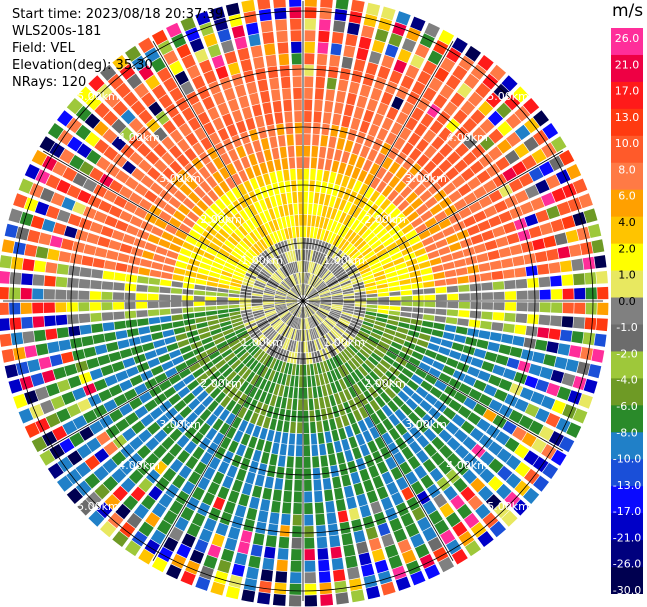  I want to click on colorbar-swatch, so click(627, 554).